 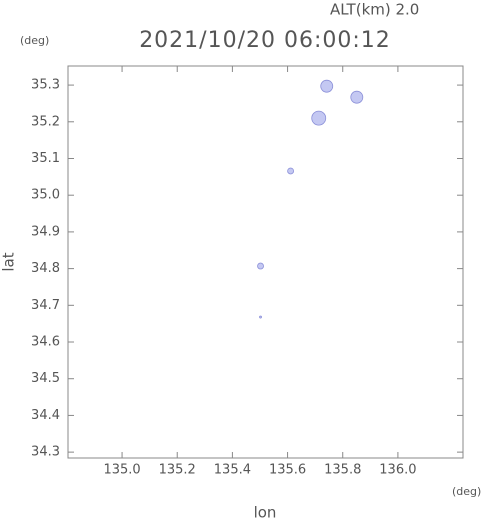 I want to click on y-tick-label: 34.3, so click(x=45, y=452).